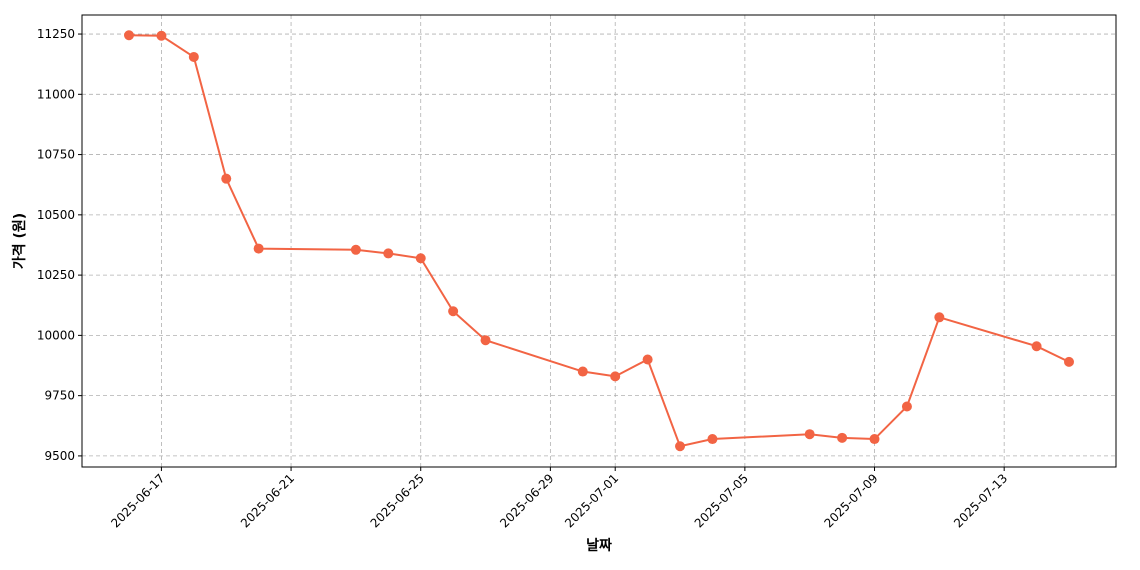  Describe the element at coordinates (526, 500) in the screenshot. I see `x-tick-label: 2025-06-29` at that location.